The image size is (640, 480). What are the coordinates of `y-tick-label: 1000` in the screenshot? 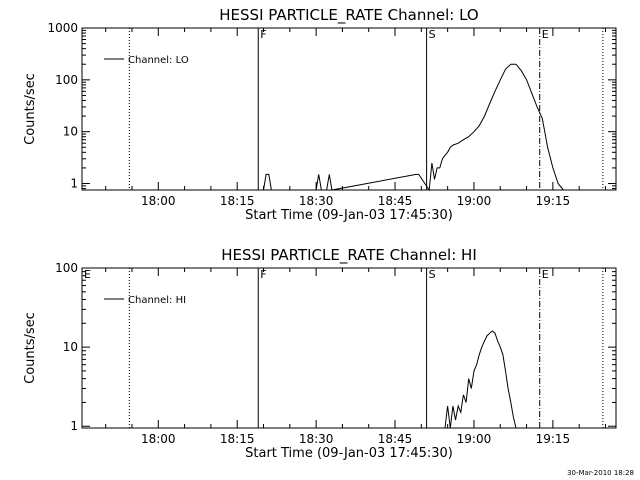 It's located at (62, 28).